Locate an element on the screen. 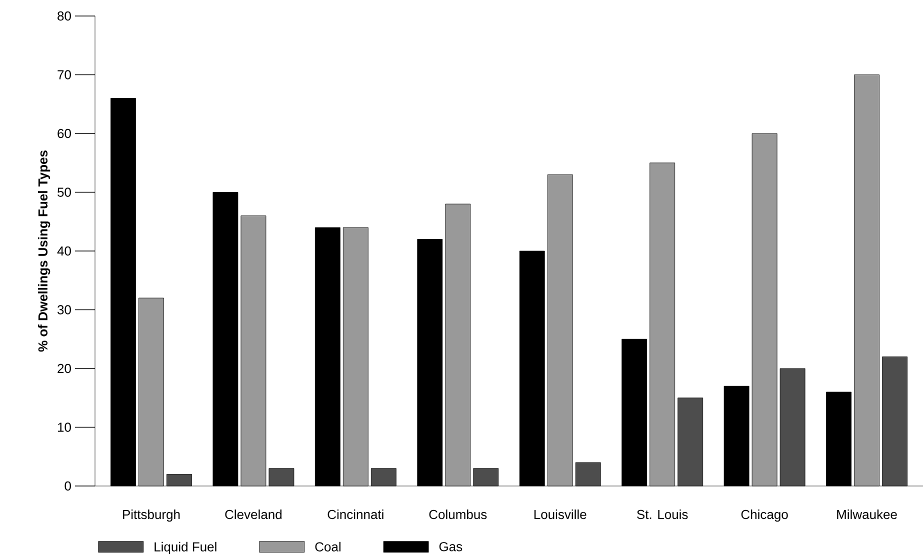  y-tick-label: 20 is located at coordinates (64, 369).